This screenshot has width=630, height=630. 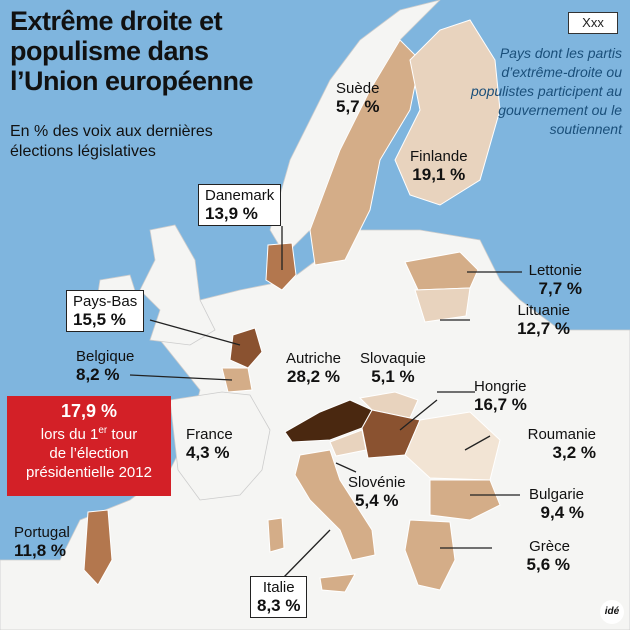 What do you see at coordinates (377, 500) in the screenshot?
I see `country-value: 5,4 %` at bounding box center [377, 500].